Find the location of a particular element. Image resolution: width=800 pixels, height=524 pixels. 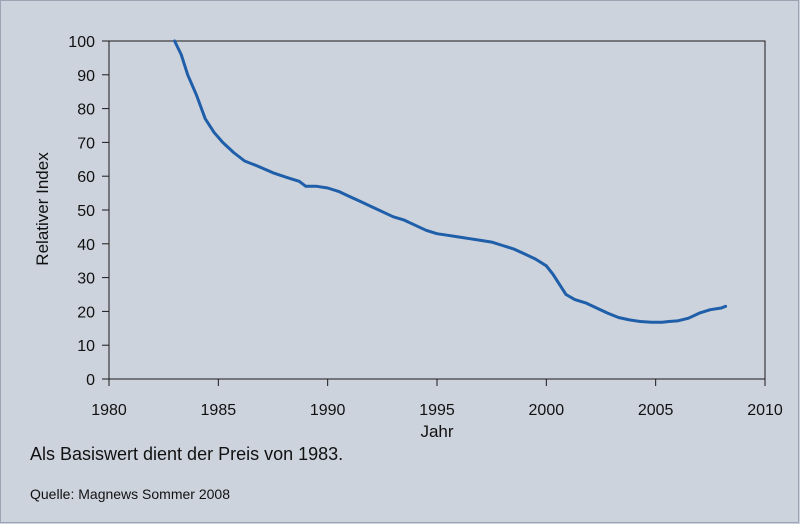

y-tick-label: 10 is located at coordinates (86, 346).